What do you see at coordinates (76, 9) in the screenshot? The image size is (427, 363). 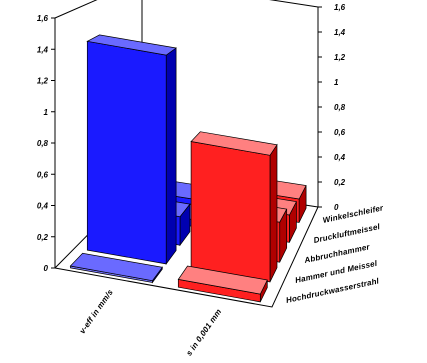 I see `side-wall-top-edge` at bounding box center [76, 9].